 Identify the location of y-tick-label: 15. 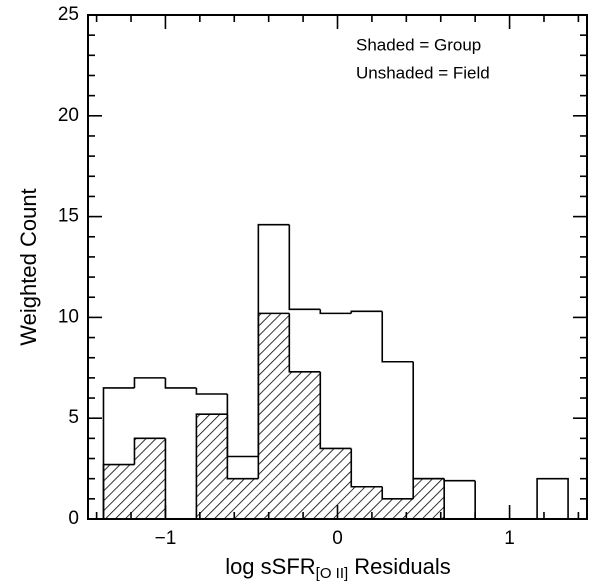
(68, 216).